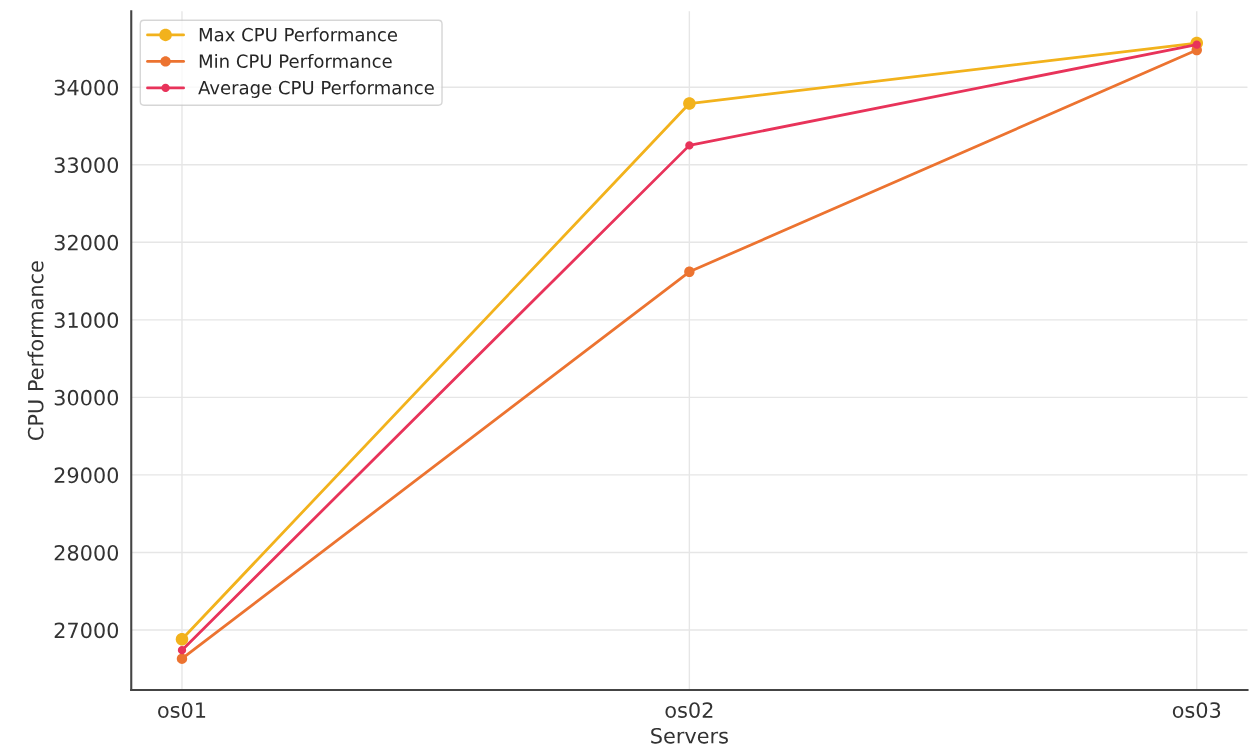 Image resolution: width=1250 pixels, height=750 pixels. I want to click on legend-label: Min CPU Performance, so click(295, 61).